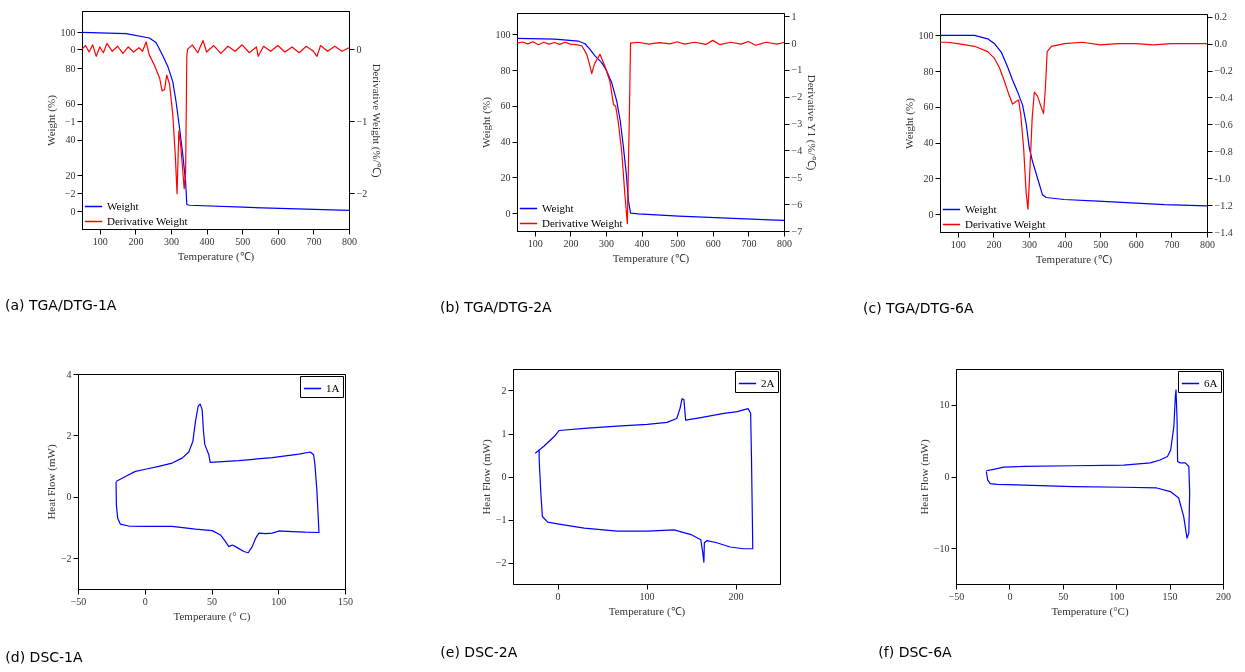 The image size is (1245, 672). What do you see at coordinates (377, 120) in the screenshot?
I see `y2-axis-title: Derivative Weight (%/℃)` at bounding box center [377, 120].